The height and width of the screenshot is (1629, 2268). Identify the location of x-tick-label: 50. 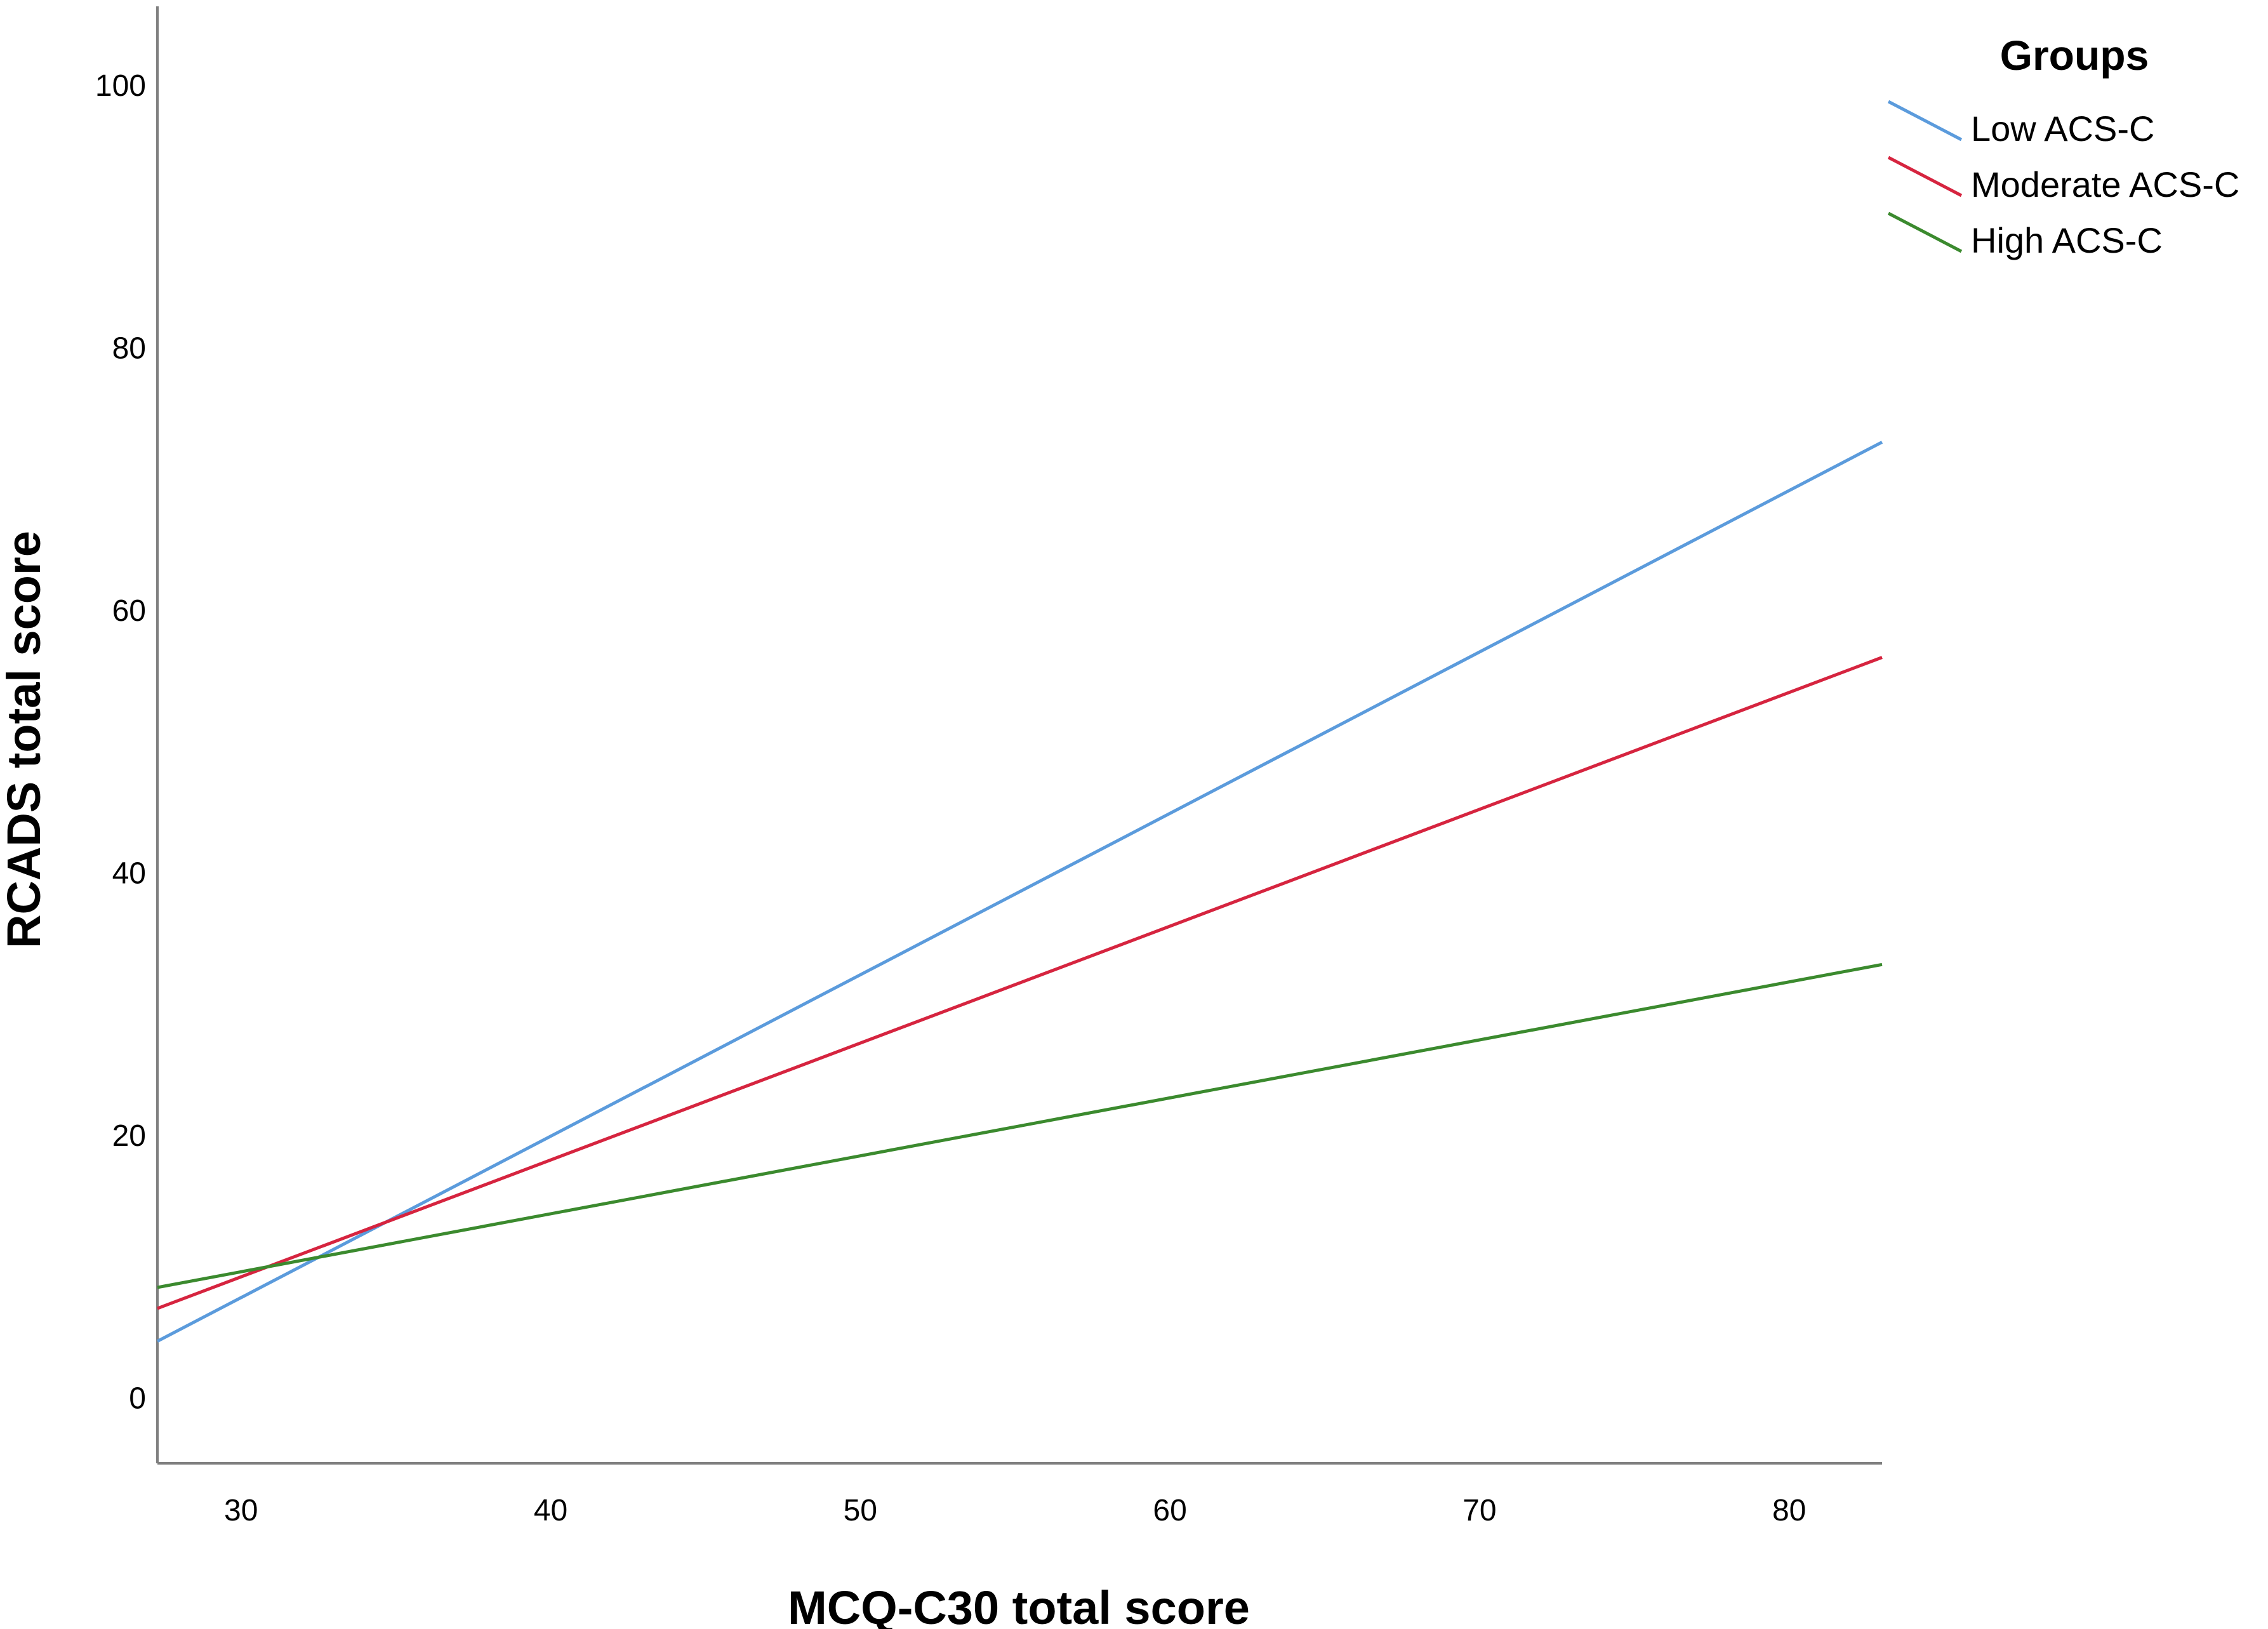
(860, 1510).